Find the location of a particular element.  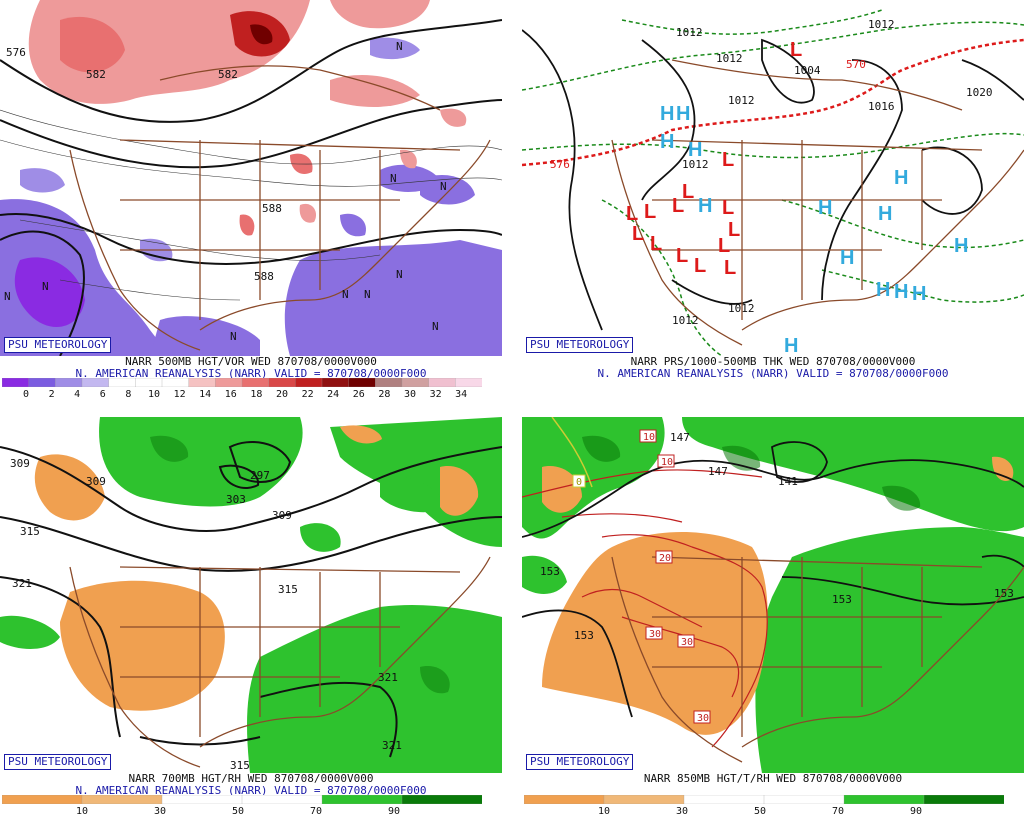

temp-label-box: 30 is located at coordinates (654, 633).